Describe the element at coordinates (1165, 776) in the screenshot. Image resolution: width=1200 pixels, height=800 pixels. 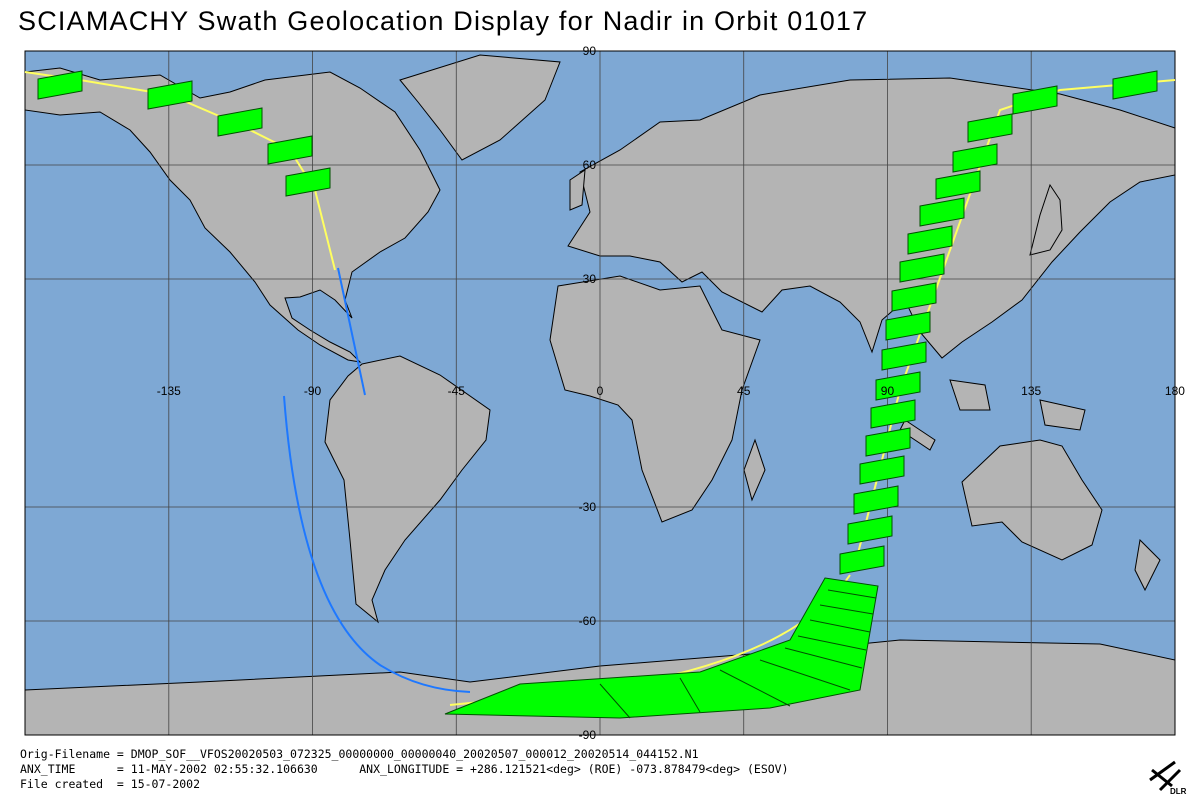
I see `logo-mark` at that location.